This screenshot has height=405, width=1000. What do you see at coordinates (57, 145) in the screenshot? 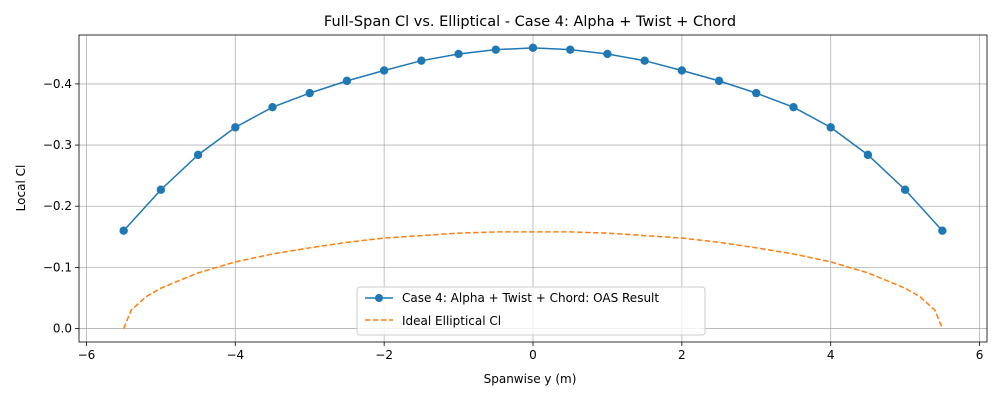
I see `y-tick-label: −0.3` at bounding box center [57, 145].